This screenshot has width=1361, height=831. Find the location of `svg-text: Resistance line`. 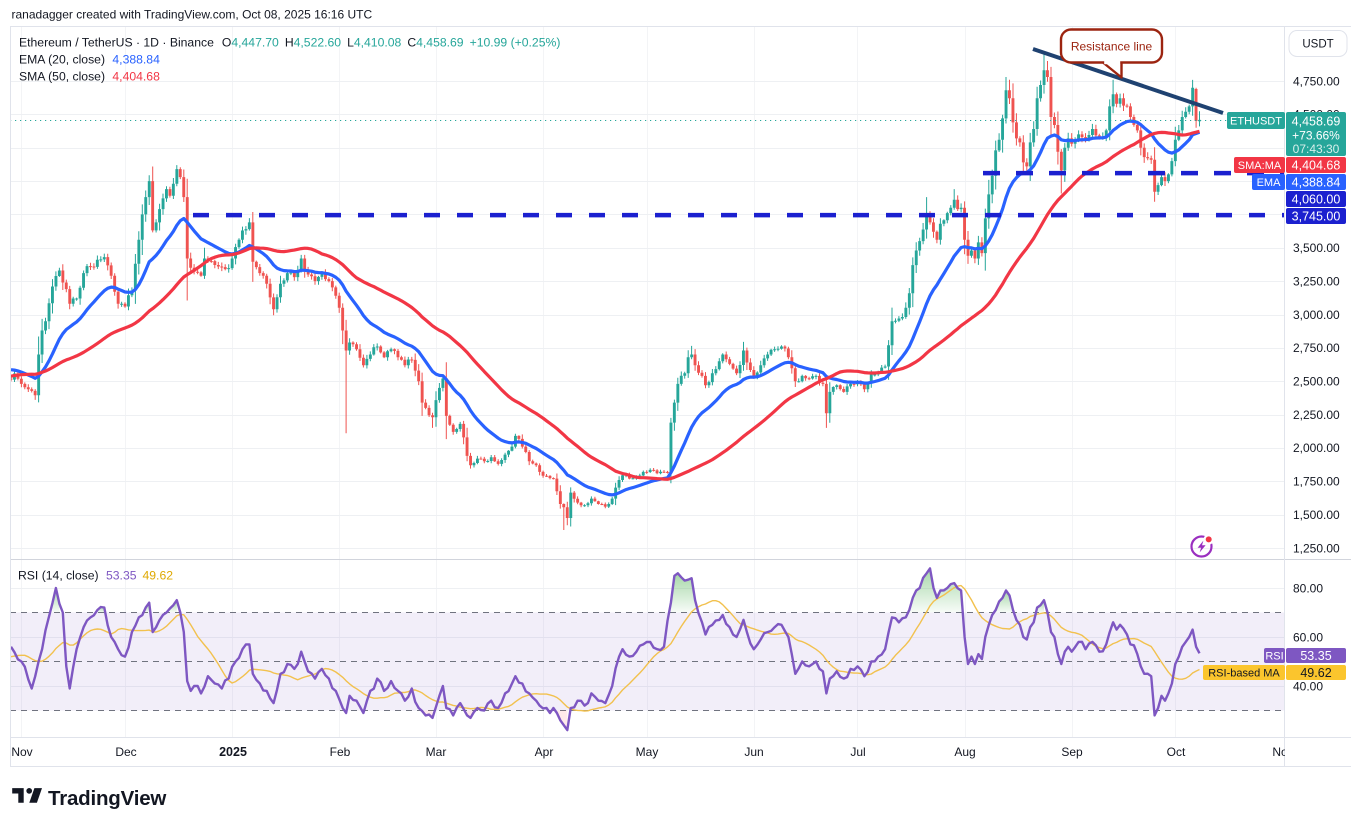

svg-text: Resistance line is located at coordinates (1112, 47).